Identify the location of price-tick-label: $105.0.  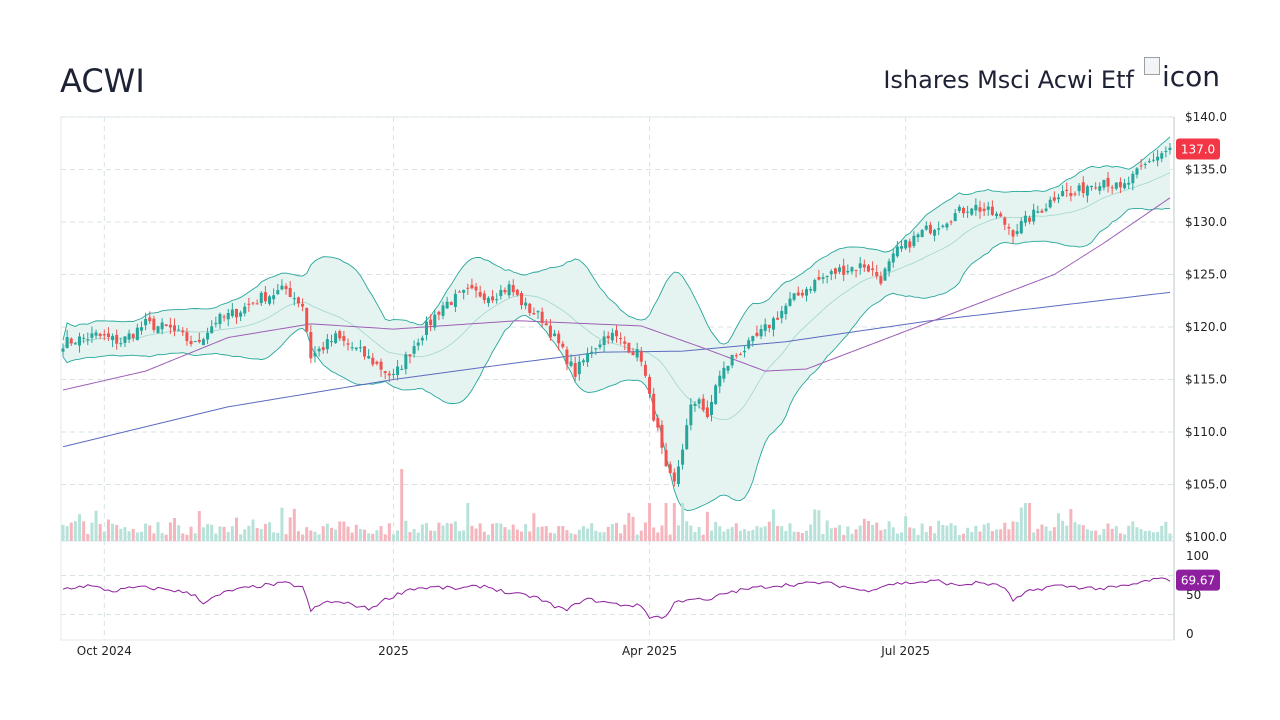
(1206, 485).